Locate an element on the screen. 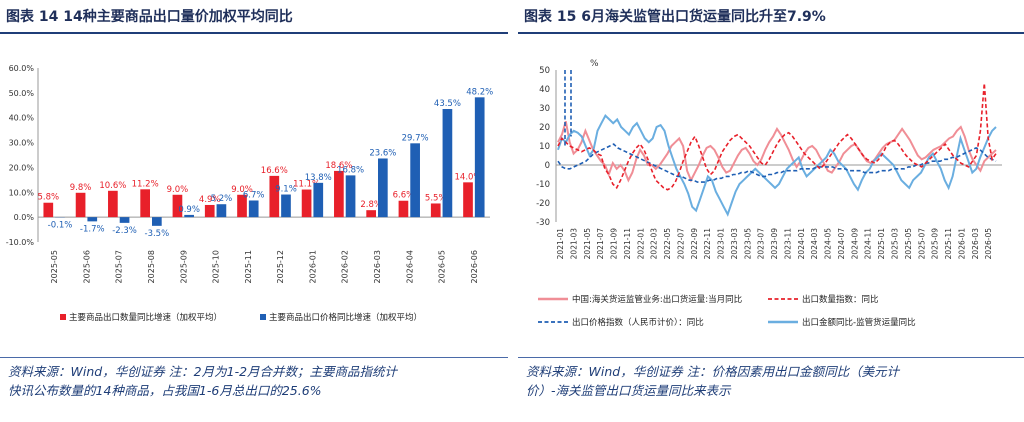  y-tick-label: 50.0% is located at coordinates (22, 93).